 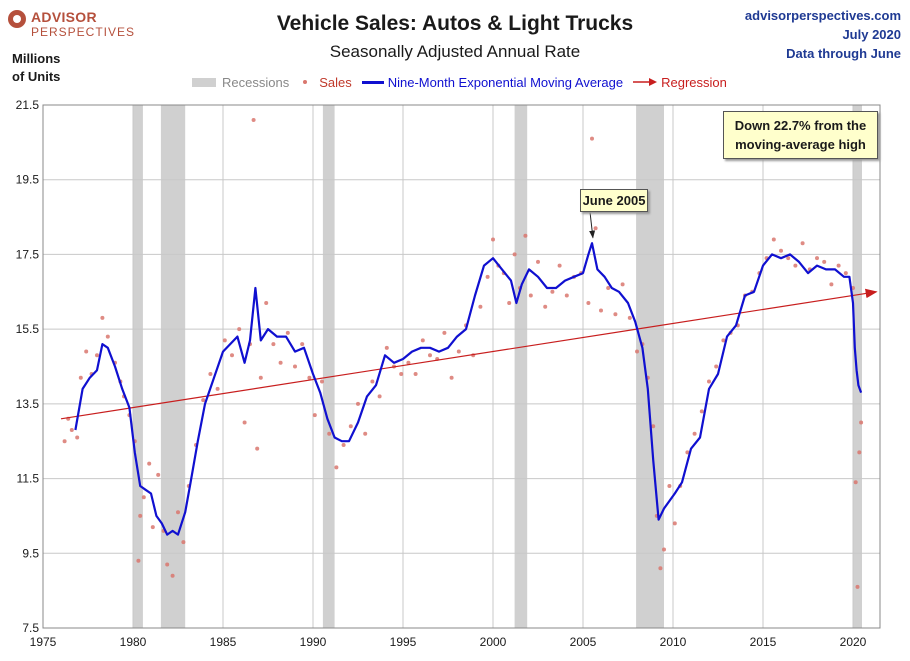 What do you see at coordinates (223, 642) in the screenshot?
I see `x-tick-label: 1985` at bounding box center [223, 642].